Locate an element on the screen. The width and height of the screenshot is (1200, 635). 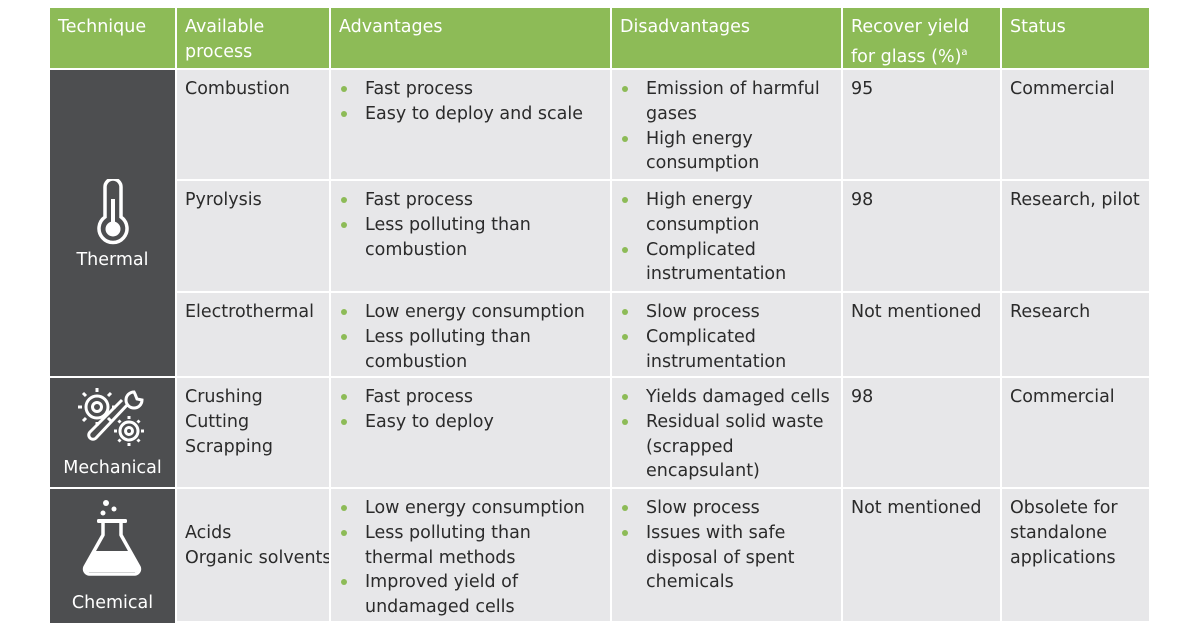
header-advantages: Advantages is located at coordinates (471, 39).